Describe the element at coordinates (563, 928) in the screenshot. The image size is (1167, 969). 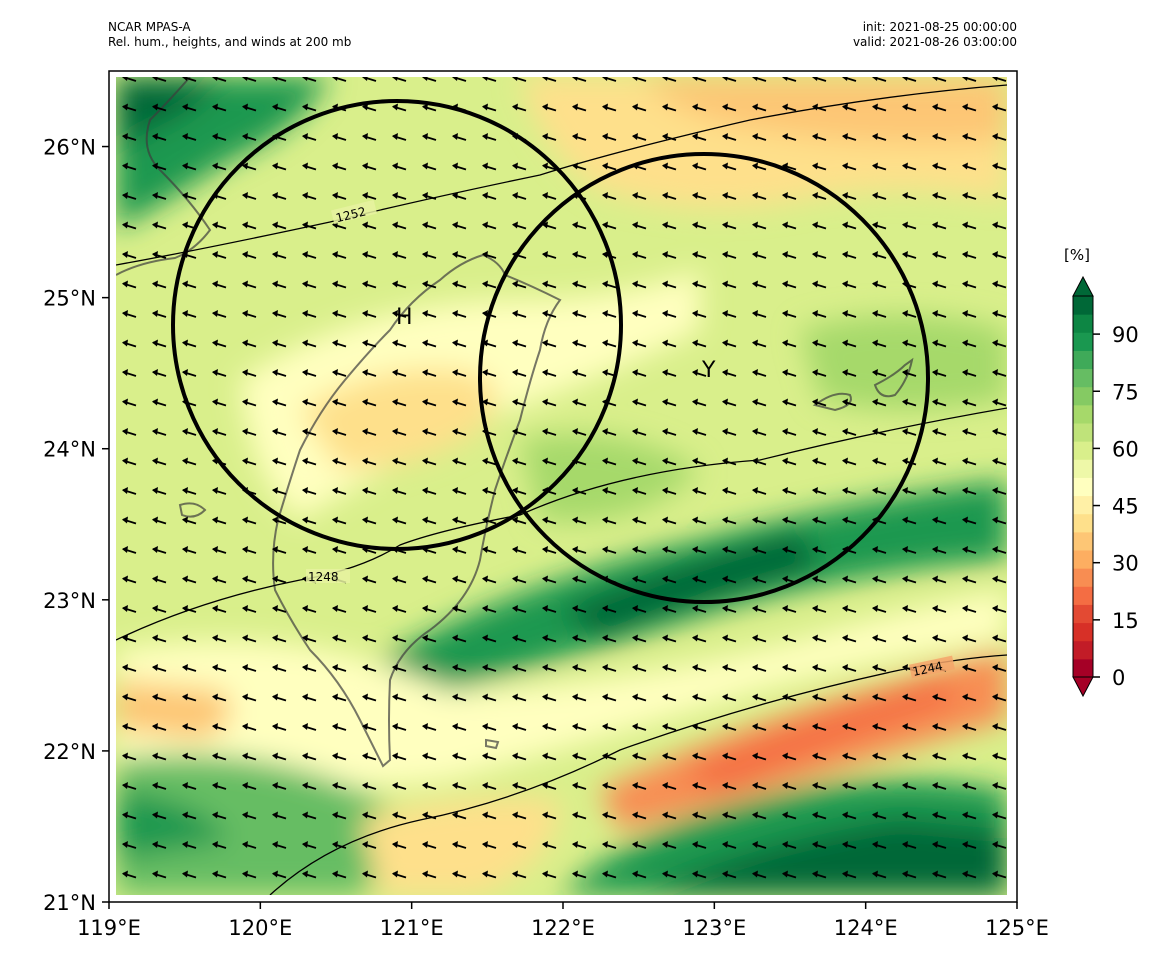
I see `x-tick-label: 122°E` at that location.